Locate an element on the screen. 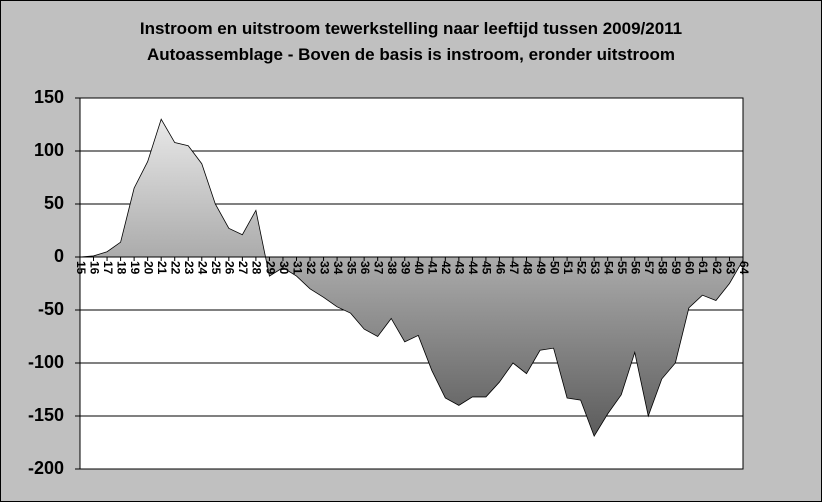 This screenshot has width=822, height=502. x-tick-label: 51 is located at coordinates (568, 268).